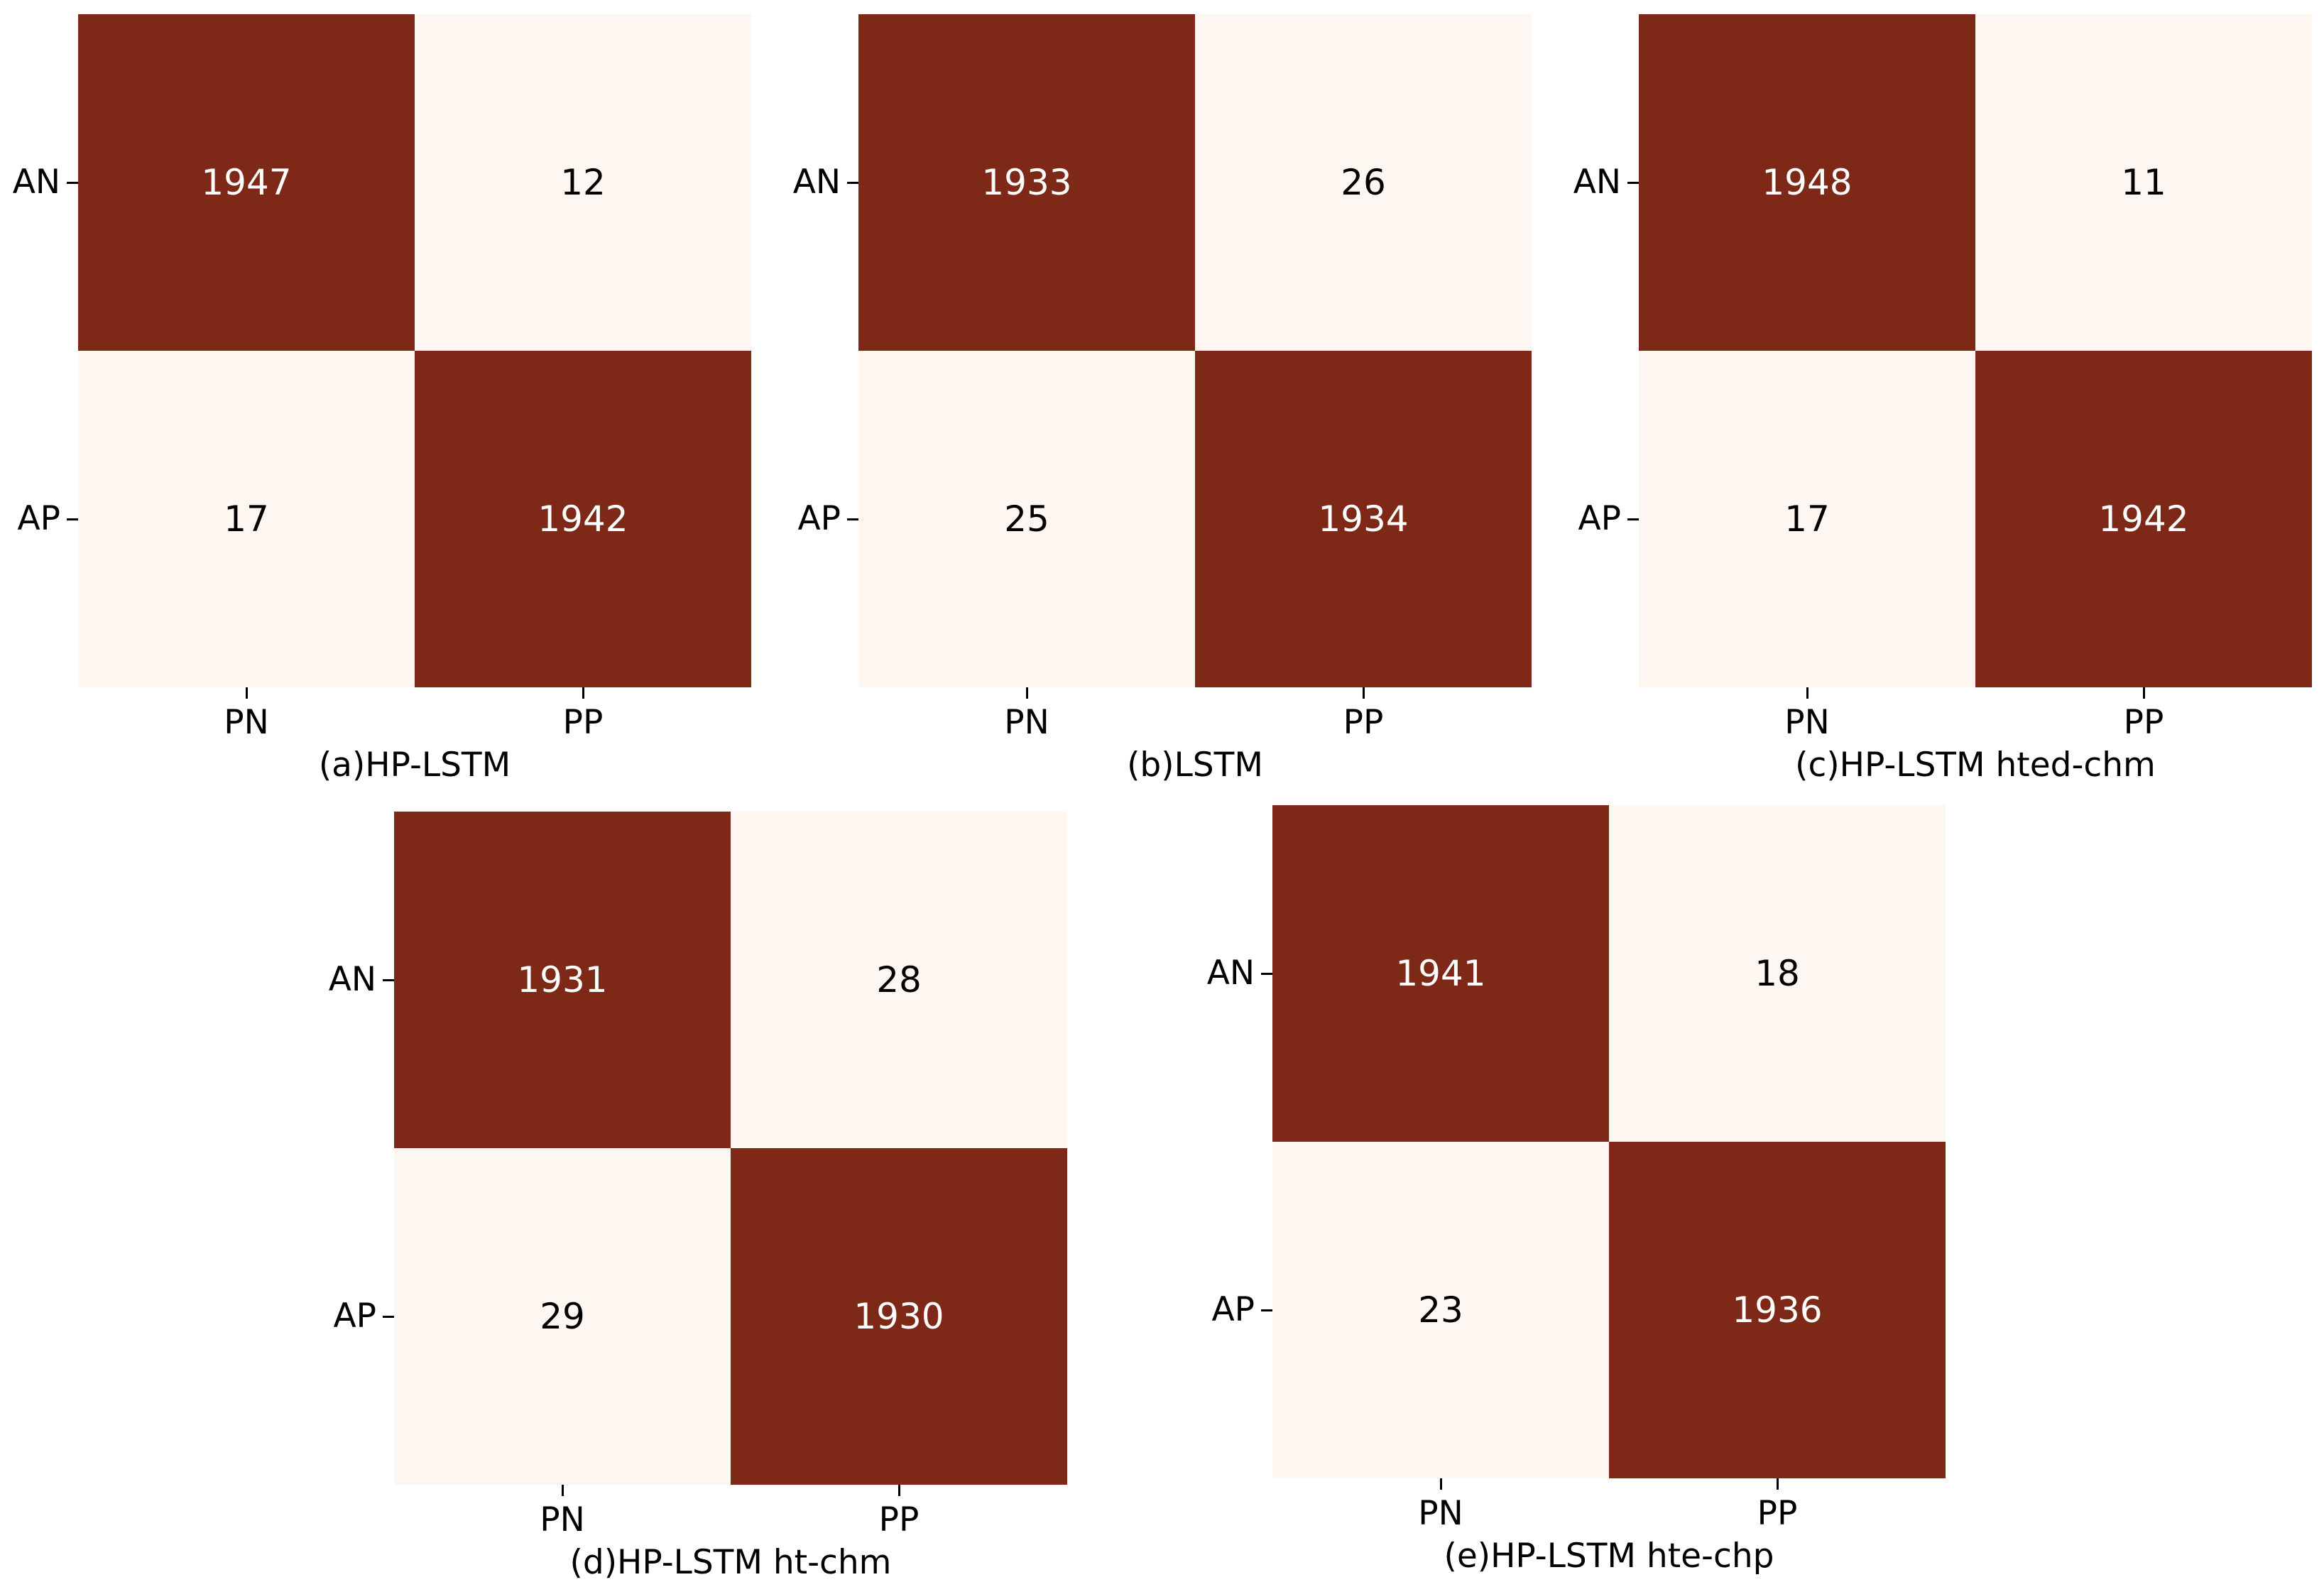  What do you see at coordinates (1363, 182) in the screenshot?
I see `matrix-cell: 26` at bounding box center [1363, 182].